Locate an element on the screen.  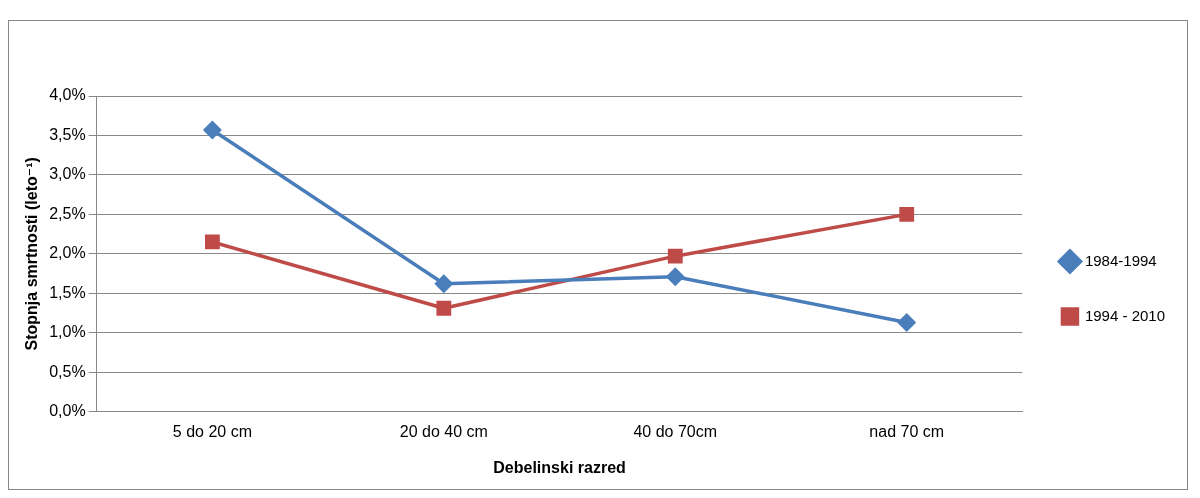
x-tick-label: 40 do 70cm is located at coordinates (675, 431).